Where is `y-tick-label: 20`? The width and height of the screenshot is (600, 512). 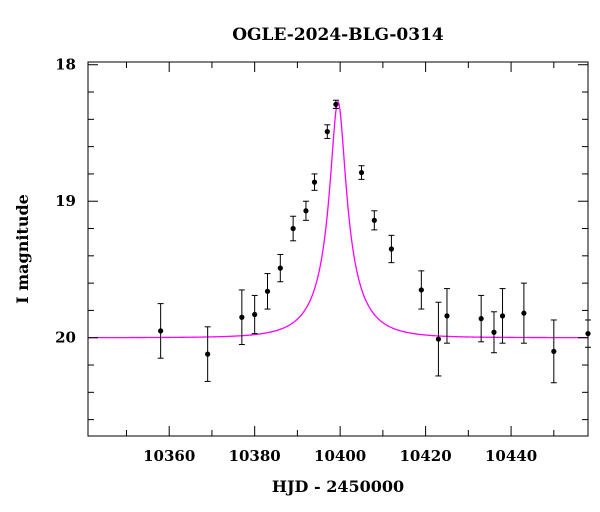 y-tick-label: 20 is located at coordinates (65, 338).